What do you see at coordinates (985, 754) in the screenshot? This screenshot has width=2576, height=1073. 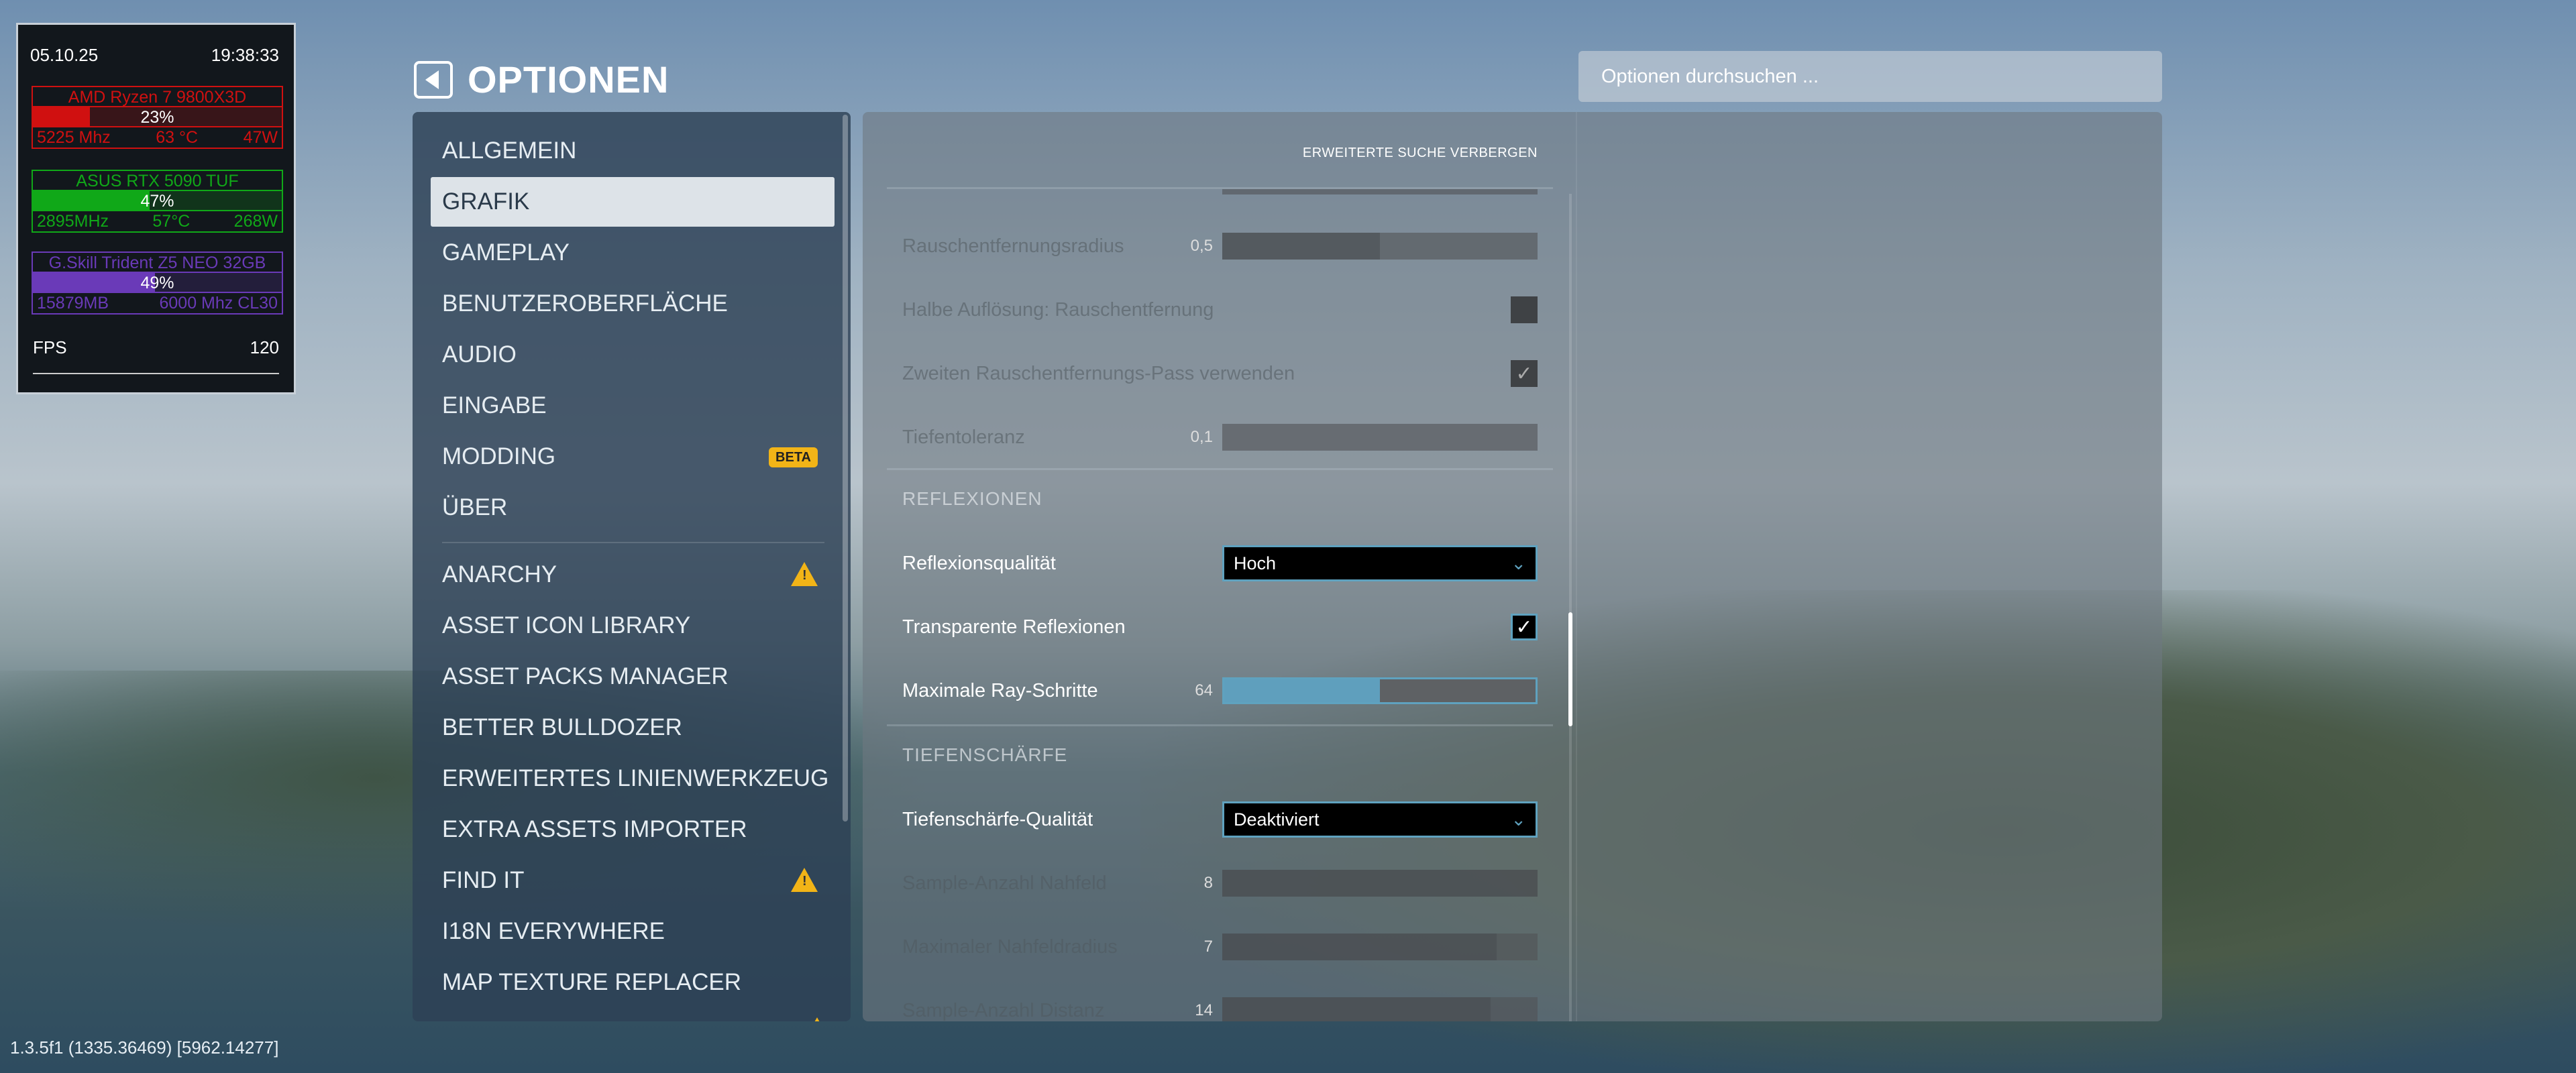 I see `section-title: TIEFENSCHÄRFE` at bounding box center [985, 754].